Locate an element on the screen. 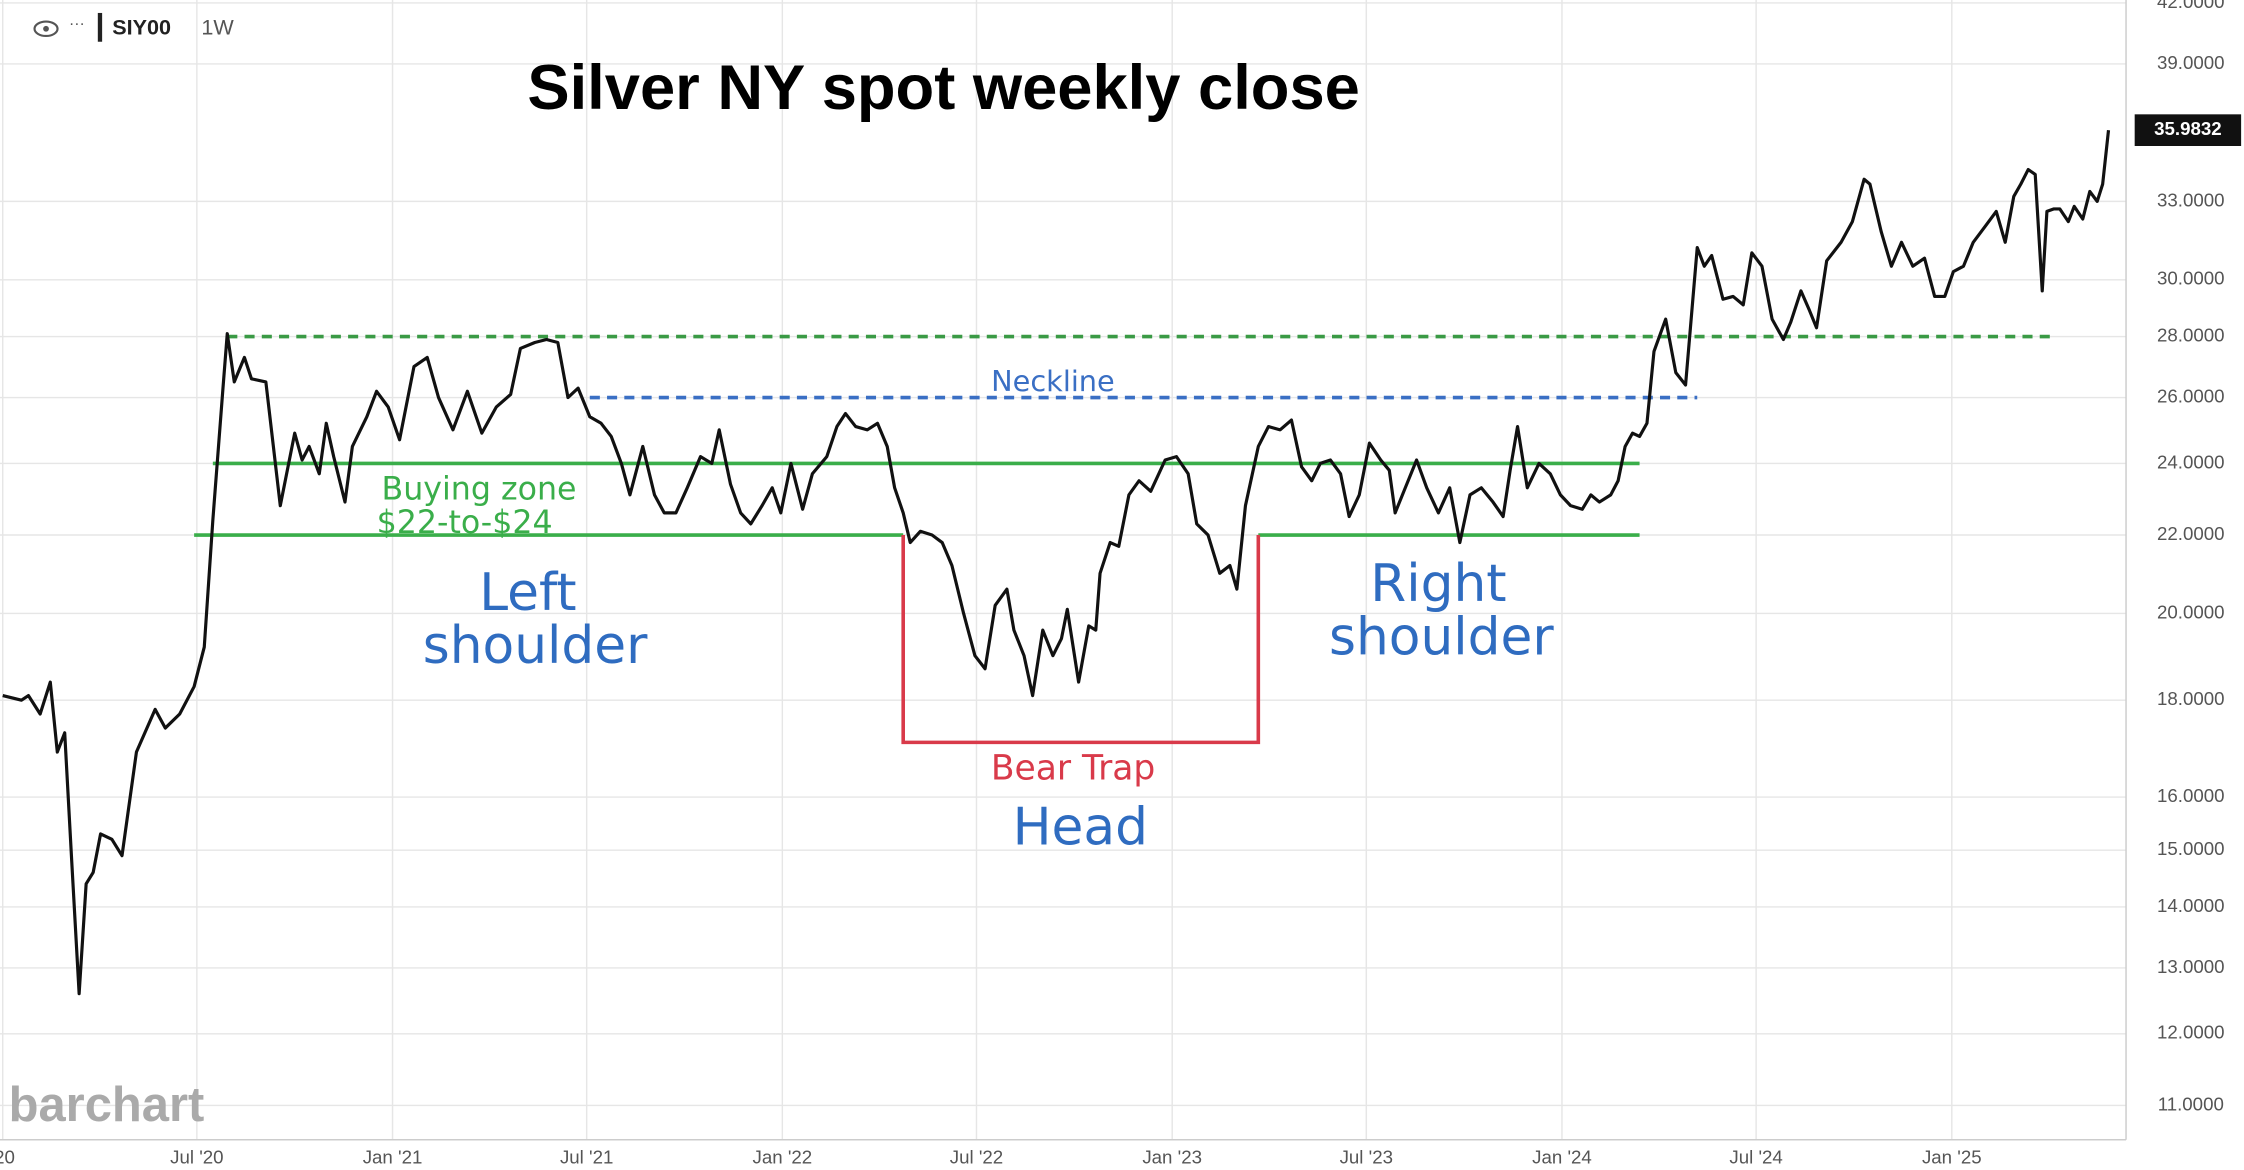 The width and height of the screenshot is (2244, 1170). y-tick-label: 13.0000 is located at coordinates (2191, 966).